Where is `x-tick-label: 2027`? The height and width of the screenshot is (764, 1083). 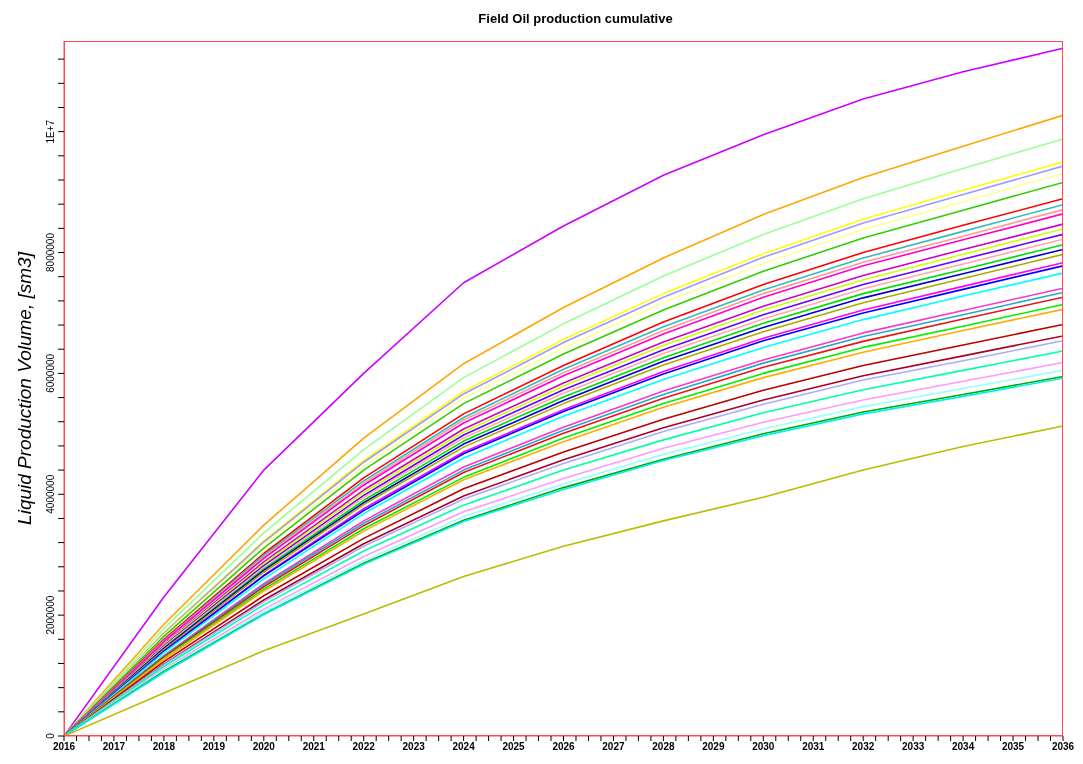 x-tick-label: 2027 is located at coordinates (614, 747).